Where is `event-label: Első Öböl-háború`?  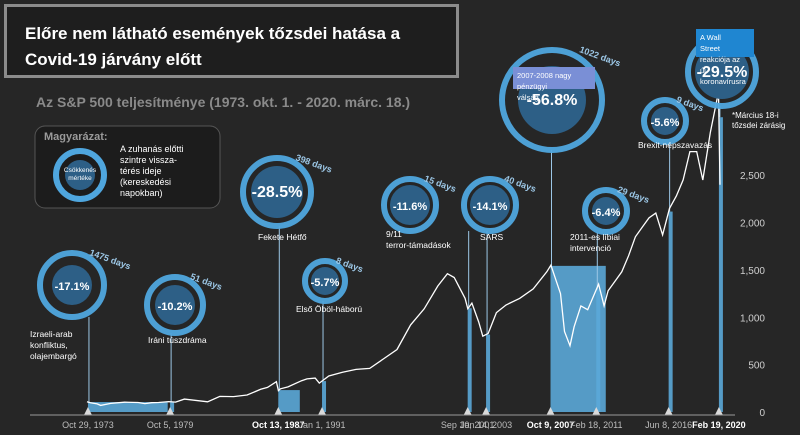 event-label: Első Öböl-háború is located at coordinates (329, 309).